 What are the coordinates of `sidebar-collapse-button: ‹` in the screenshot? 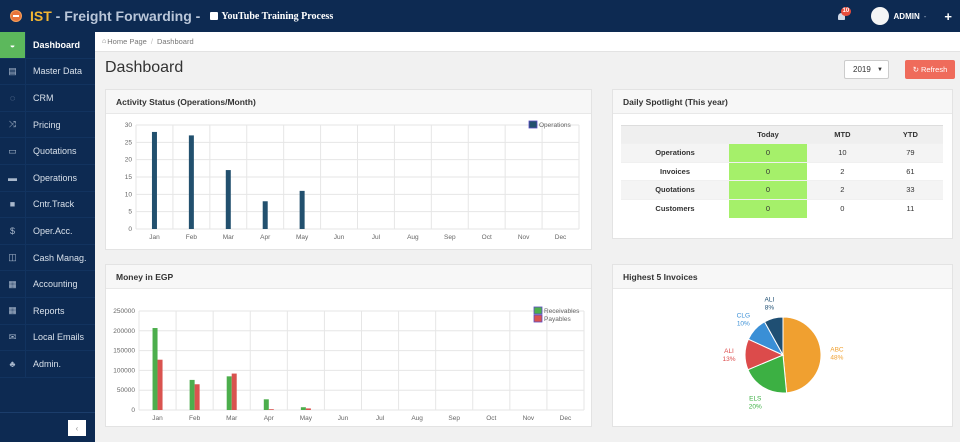 It's located at (77, 428).